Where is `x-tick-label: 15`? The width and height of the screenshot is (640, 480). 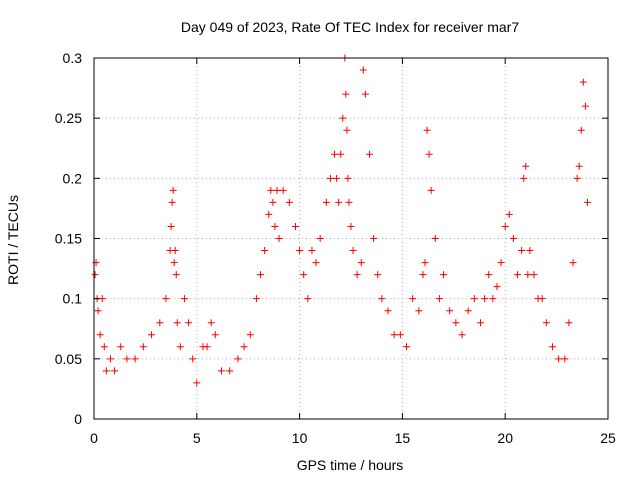 x-tick-label: 15 is located at coordinates (403, 438).